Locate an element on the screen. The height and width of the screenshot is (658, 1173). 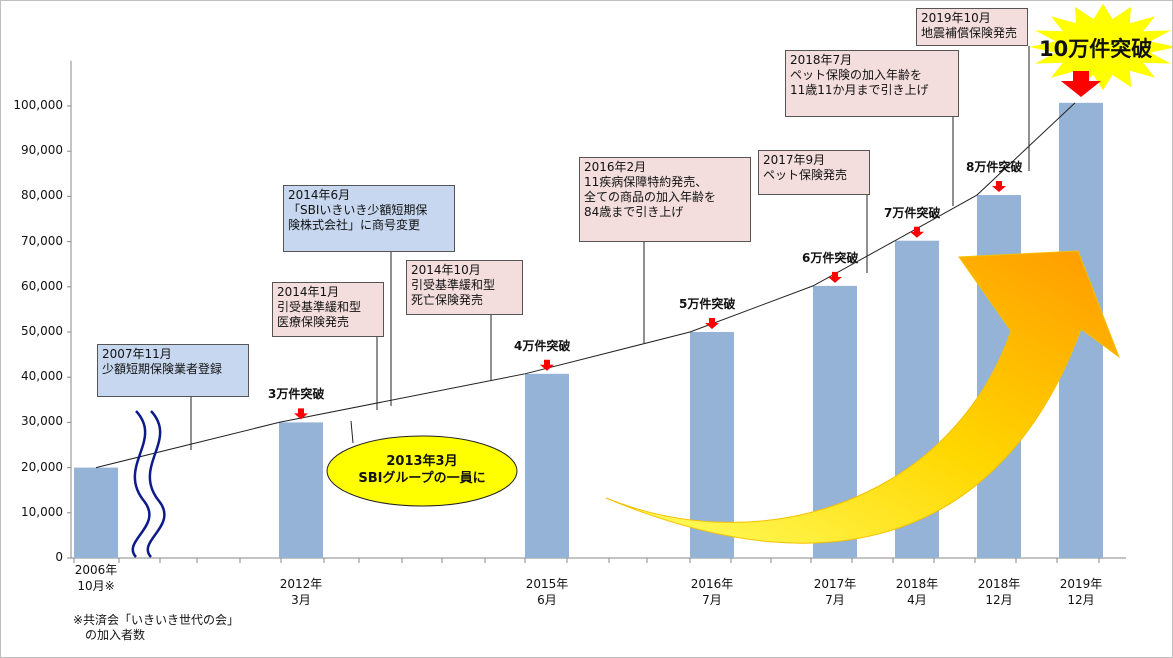
y-tick-label: 10,000 is located at coordinates (42, 511).